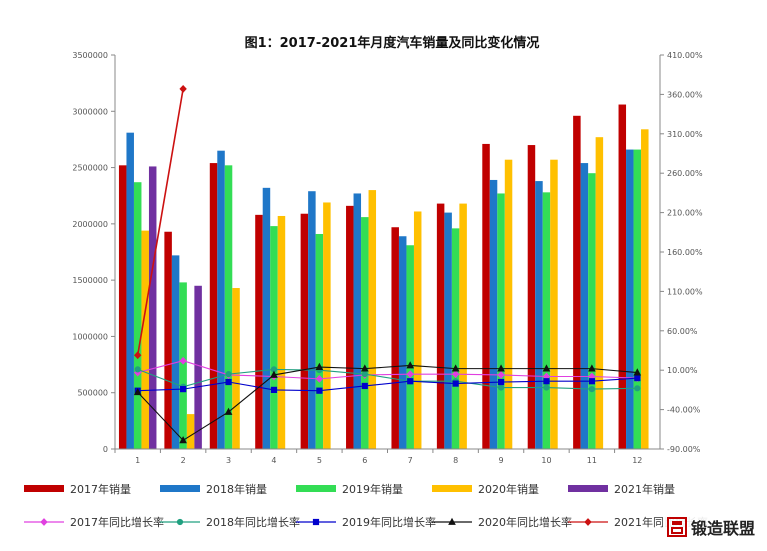 This screenshot has height=551, width=767. What do you see at coordinates (682, 370) in the screenshot?
I see `right-tick-label: 10.00%` at bounding box center [682, 370].